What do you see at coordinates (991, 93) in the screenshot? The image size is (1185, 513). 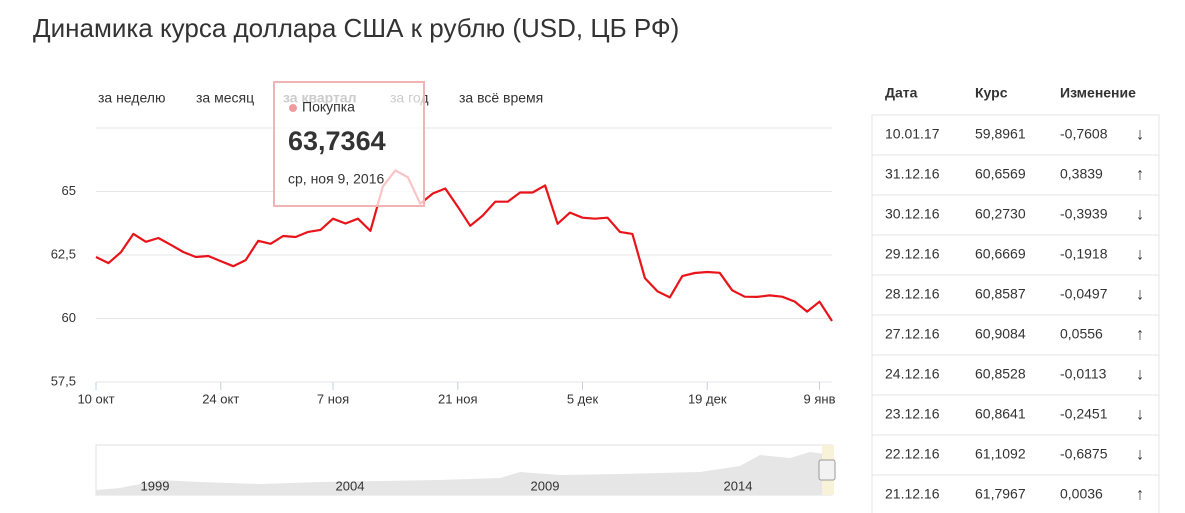 I see `table-header: Курс` at bounding box center [991, 93].